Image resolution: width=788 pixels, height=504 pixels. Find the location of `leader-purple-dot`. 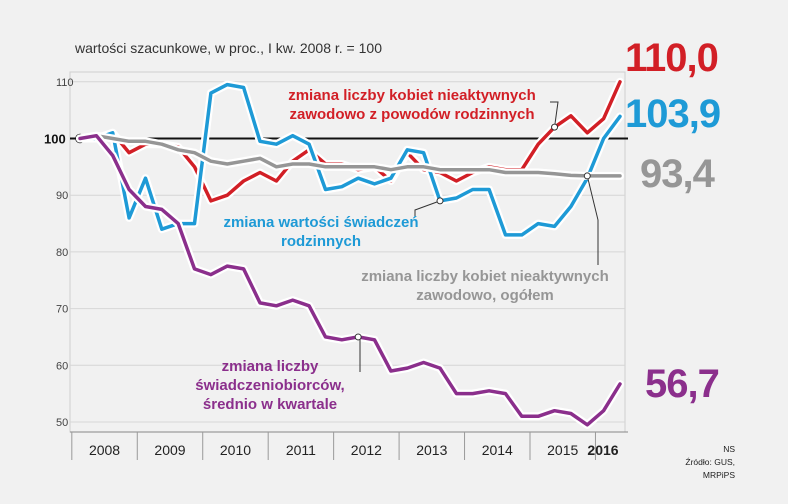

leader-purple-dot is located at coordinates (358, 337).